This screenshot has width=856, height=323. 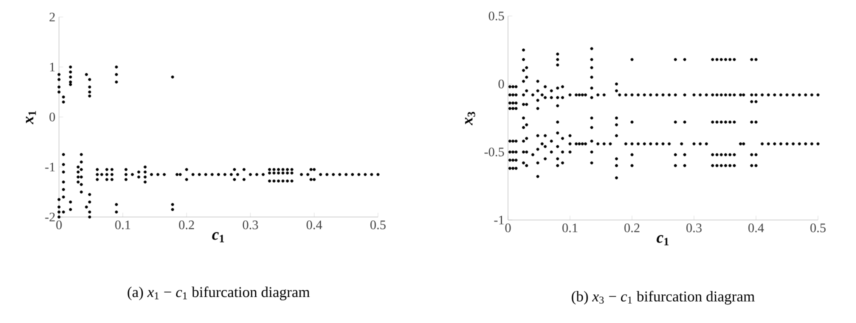 What do you see at coordinates (50, 217) in the screenshot?
I see `y-tick-label: -2` at bounding box center [50, 217].